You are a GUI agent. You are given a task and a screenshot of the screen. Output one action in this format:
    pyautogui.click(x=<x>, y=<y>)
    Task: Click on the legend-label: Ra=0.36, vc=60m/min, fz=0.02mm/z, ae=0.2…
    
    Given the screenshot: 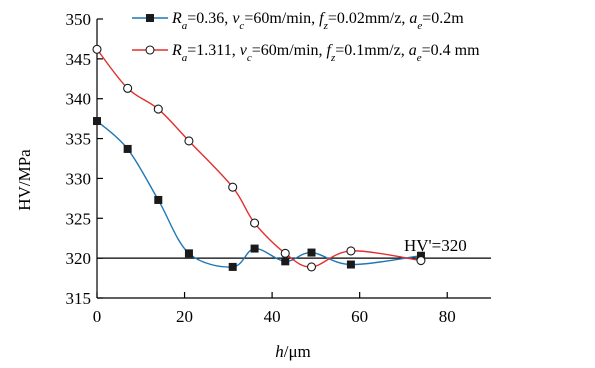 What is the action you would take?
    pyautogui.click(x=317, y=21)
    